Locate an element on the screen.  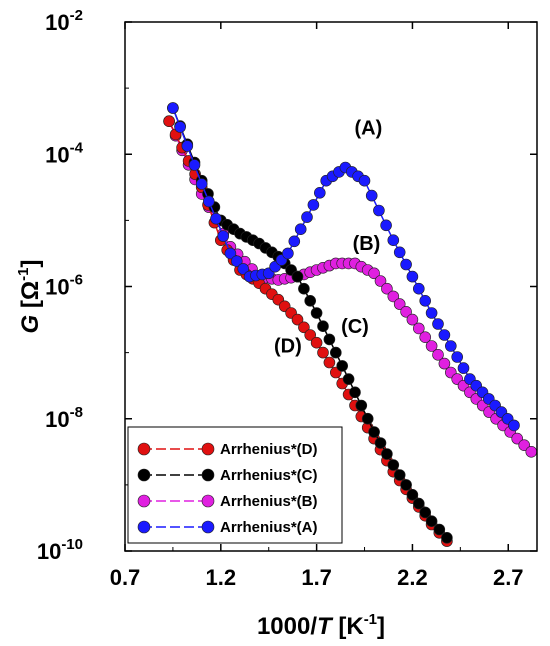
legend-item: Arrhenius*(B) is located at coordinates (227, 501).